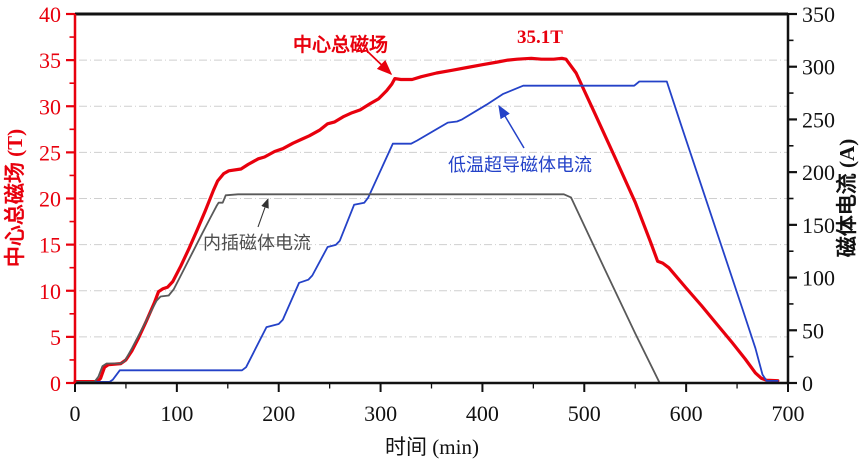  I want to click on y-left-tick-label: 5, so click(55, 337).